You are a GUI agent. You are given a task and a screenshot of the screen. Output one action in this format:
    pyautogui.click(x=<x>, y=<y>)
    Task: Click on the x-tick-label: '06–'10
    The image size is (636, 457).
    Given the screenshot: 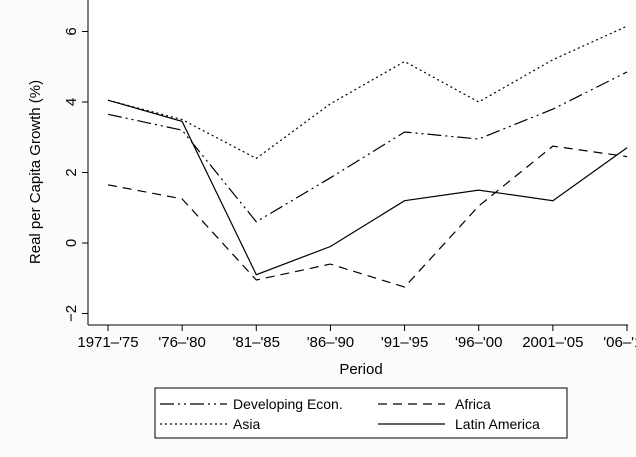 What is the action you would take?
    pyautogui.click(x=619, y=342)
    